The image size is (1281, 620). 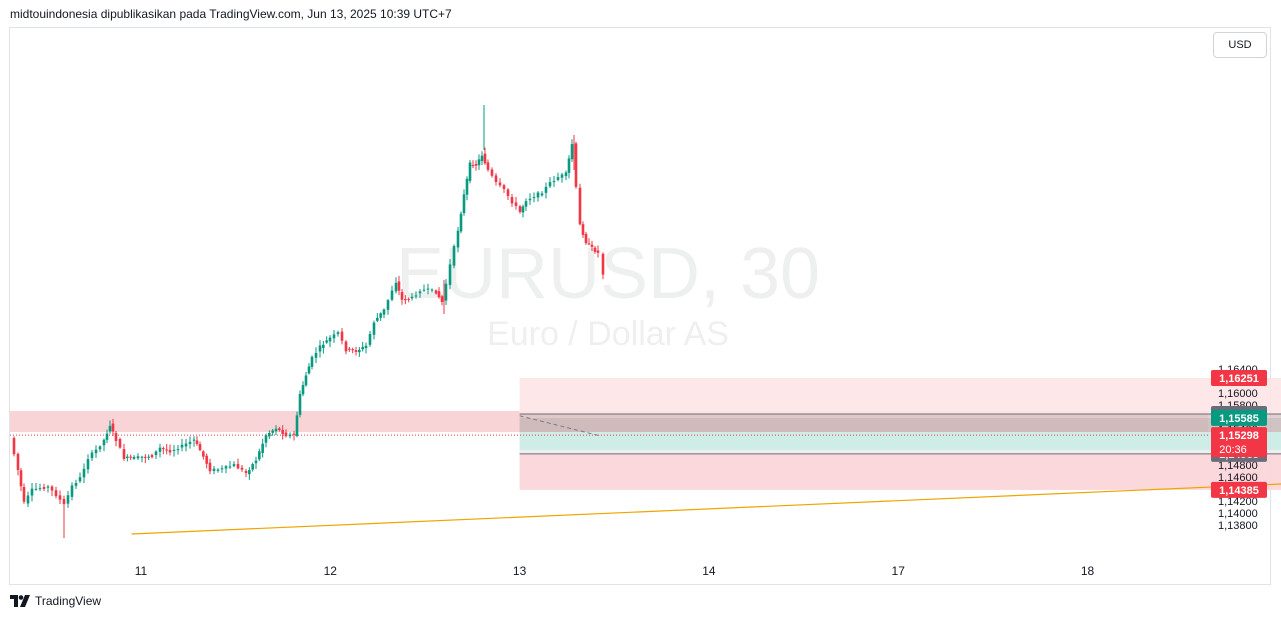 What do you see at coordinates (20, 601) in the screenshot?
I see `tradingview-logo-icon` at bounding box center [20, 601].